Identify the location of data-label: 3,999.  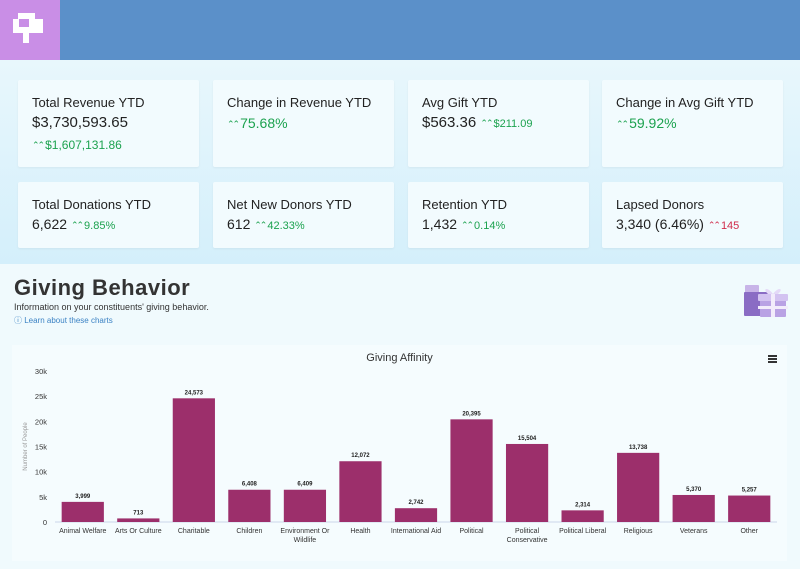
(83, 497).